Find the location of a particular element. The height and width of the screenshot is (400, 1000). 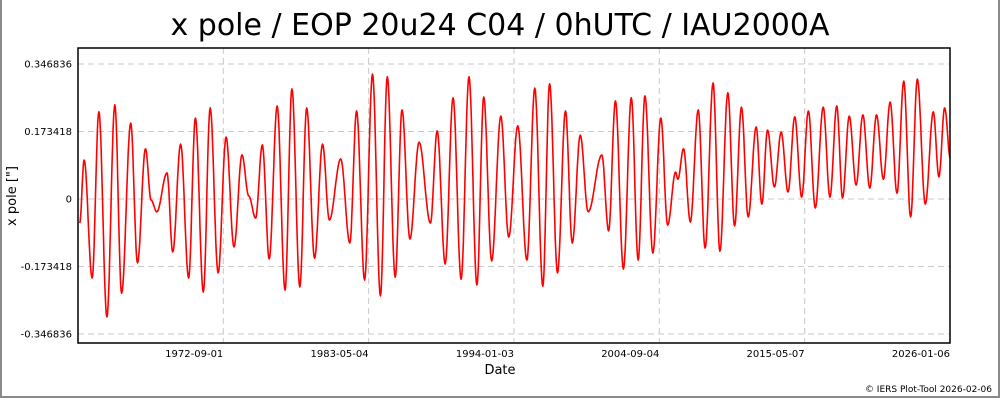

x-tick-label: 1994-01-03 is located at coordinates (485, 354).